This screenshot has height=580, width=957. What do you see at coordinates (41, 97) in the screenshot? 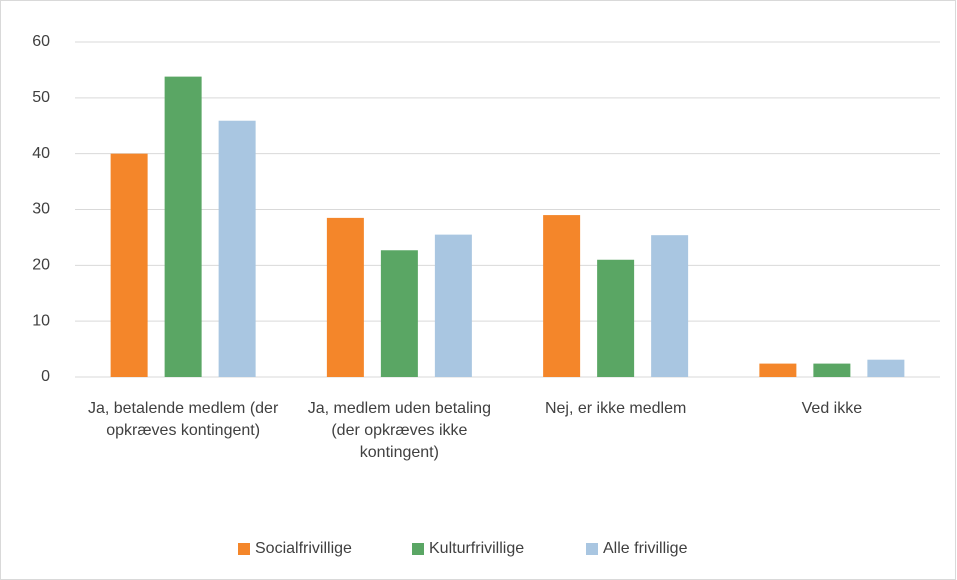
I see `y-tick-label: 50` at bounding box center [41, 97].